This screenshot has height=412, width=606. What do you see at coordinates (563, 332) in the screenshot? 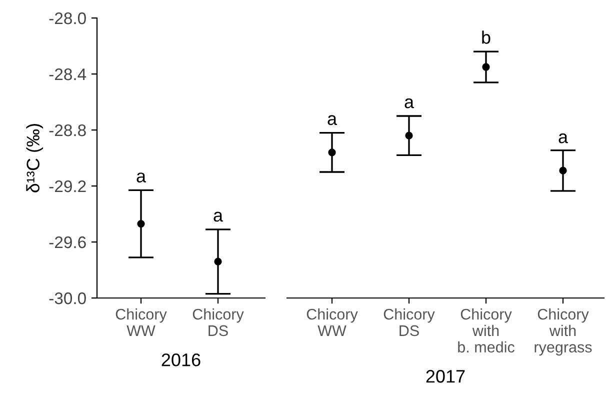
I see `x-tick-label: Chicory with ryegrass` at bounding box center [563, 332].